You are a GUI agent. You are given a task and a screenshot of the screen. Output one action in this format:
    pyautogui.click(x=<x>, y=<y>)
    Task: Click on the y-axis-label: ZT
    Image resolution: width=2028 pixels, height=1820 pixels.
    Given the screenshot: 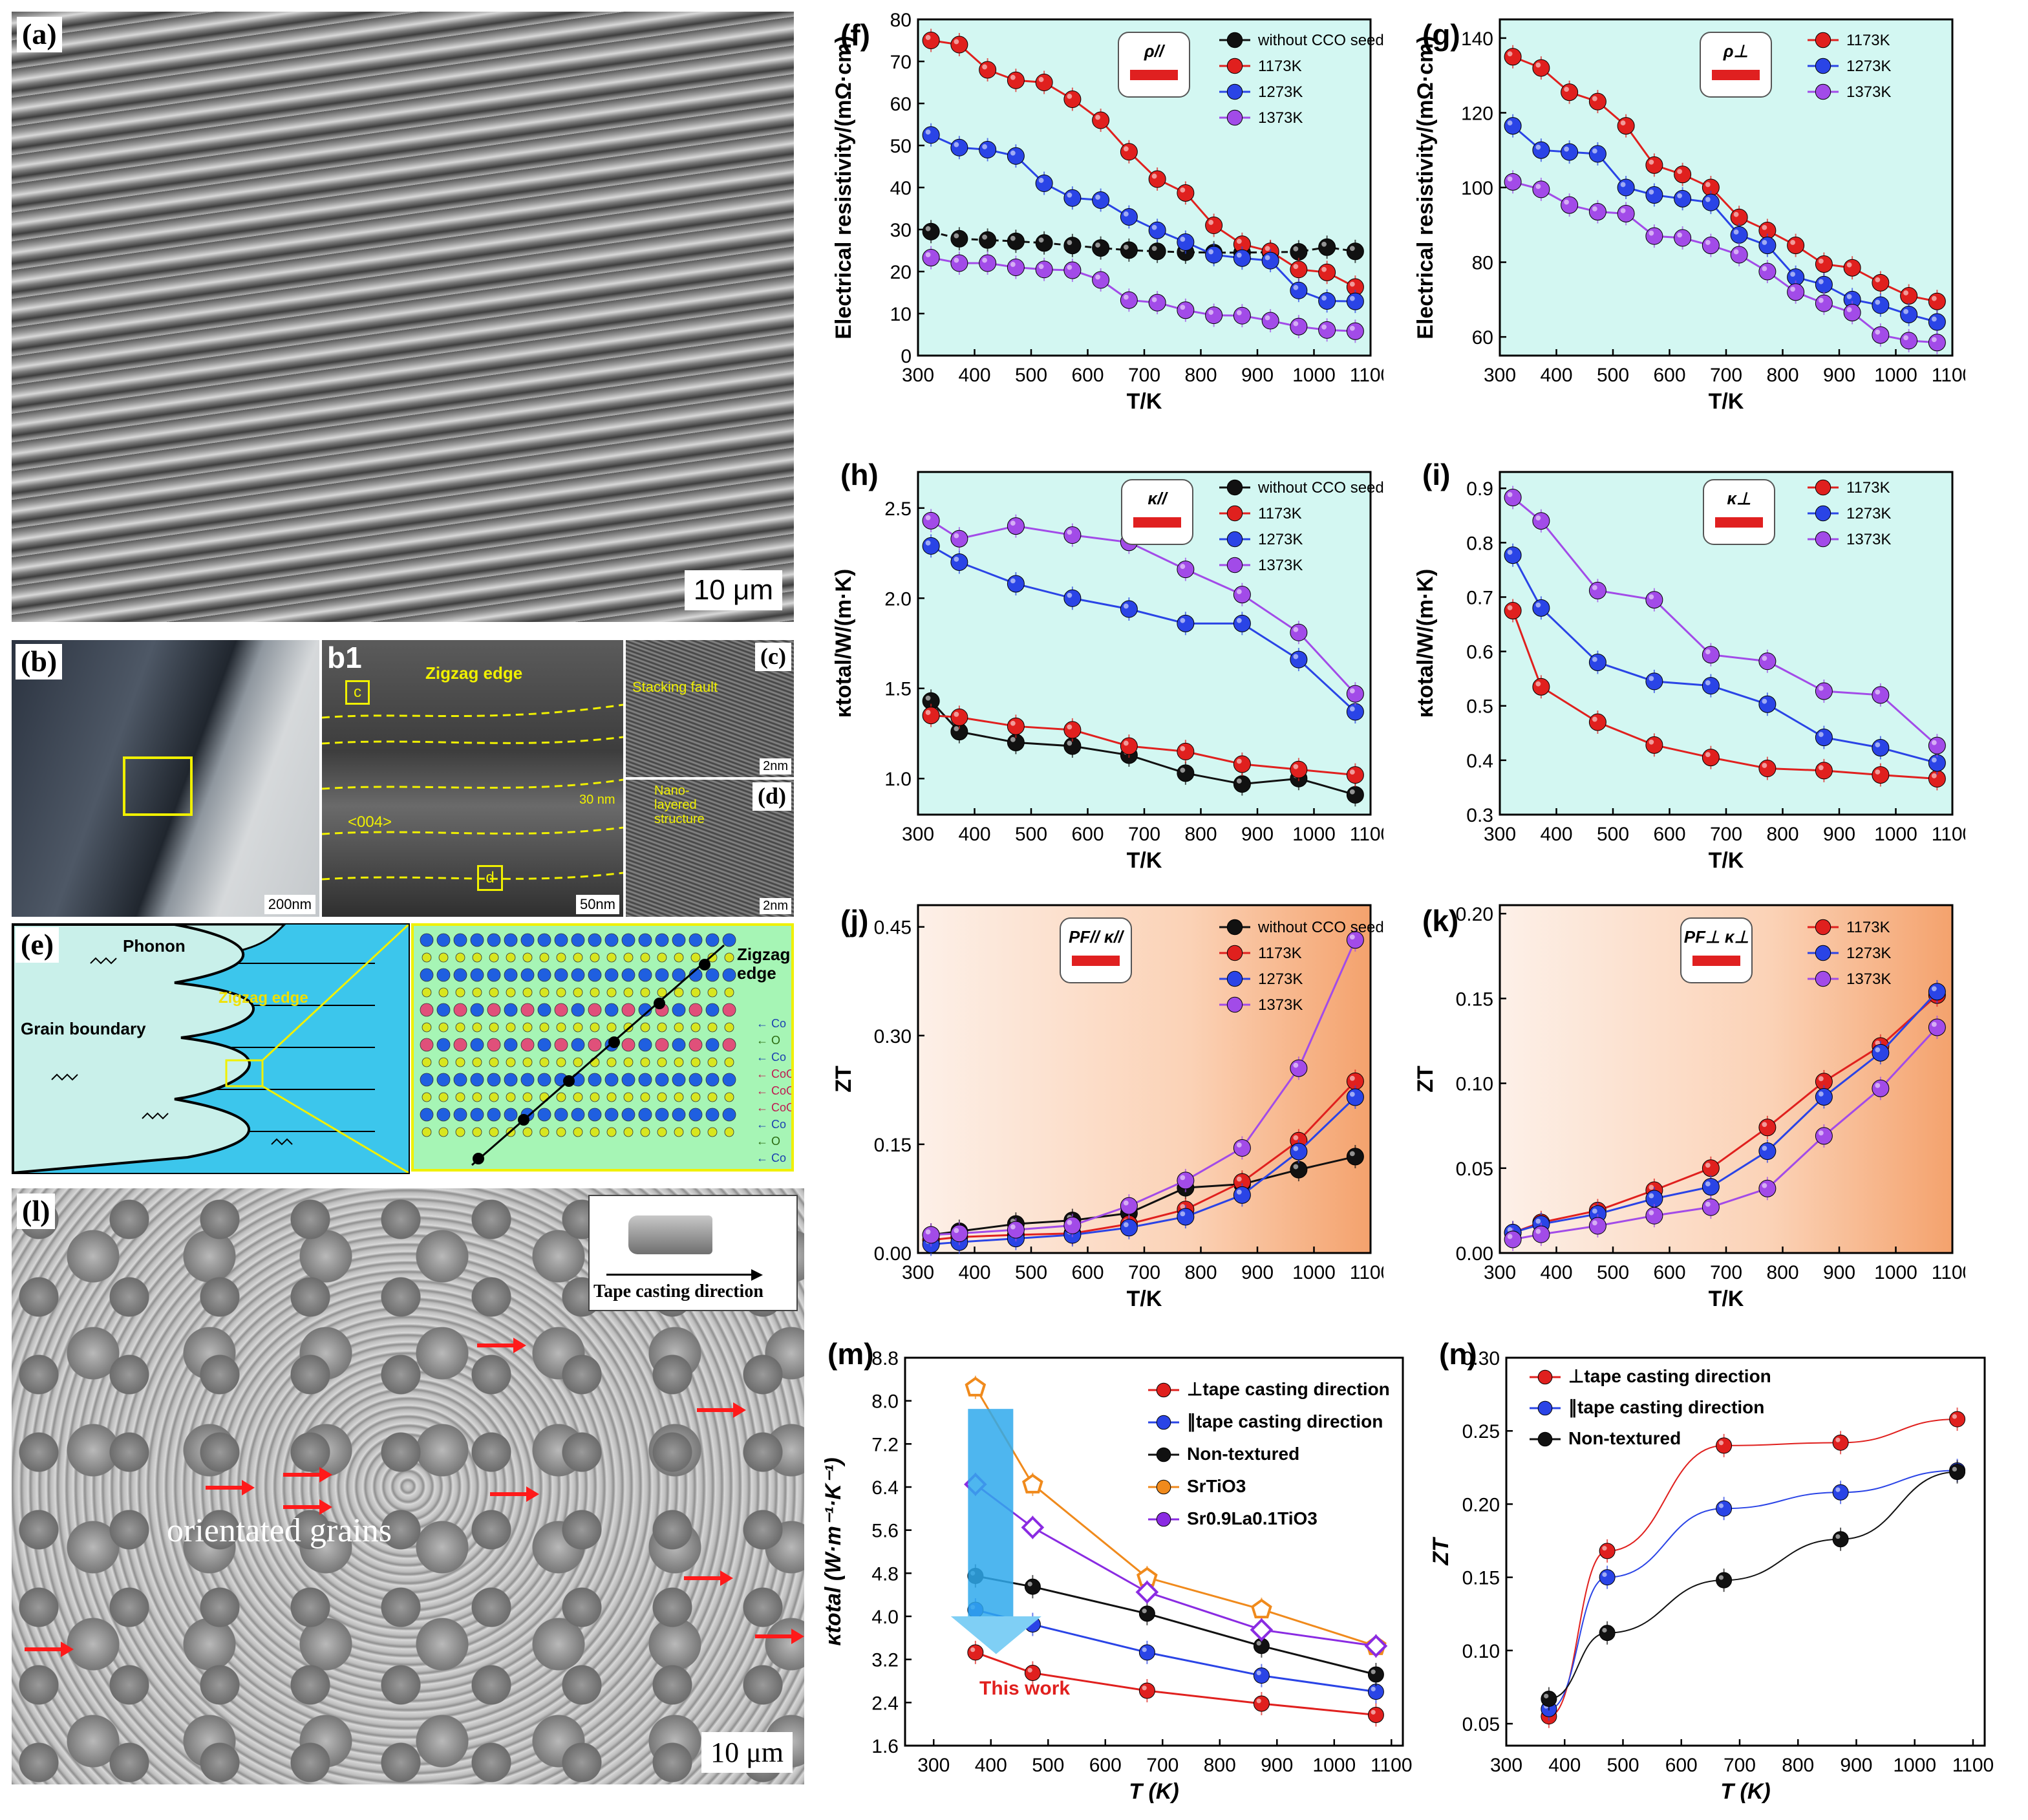 What is the action you would take?
    pyautogui.click(x=1441, y=1551)
    